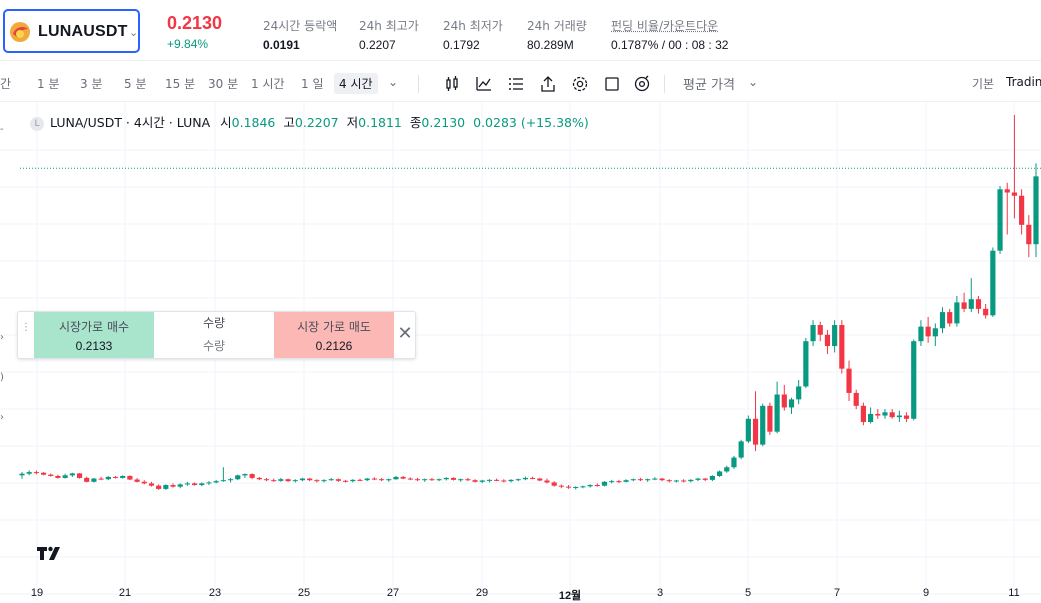 The image size is (1041, 603). I want to click on price-type-select: 평균 가격, so click(709, 85).